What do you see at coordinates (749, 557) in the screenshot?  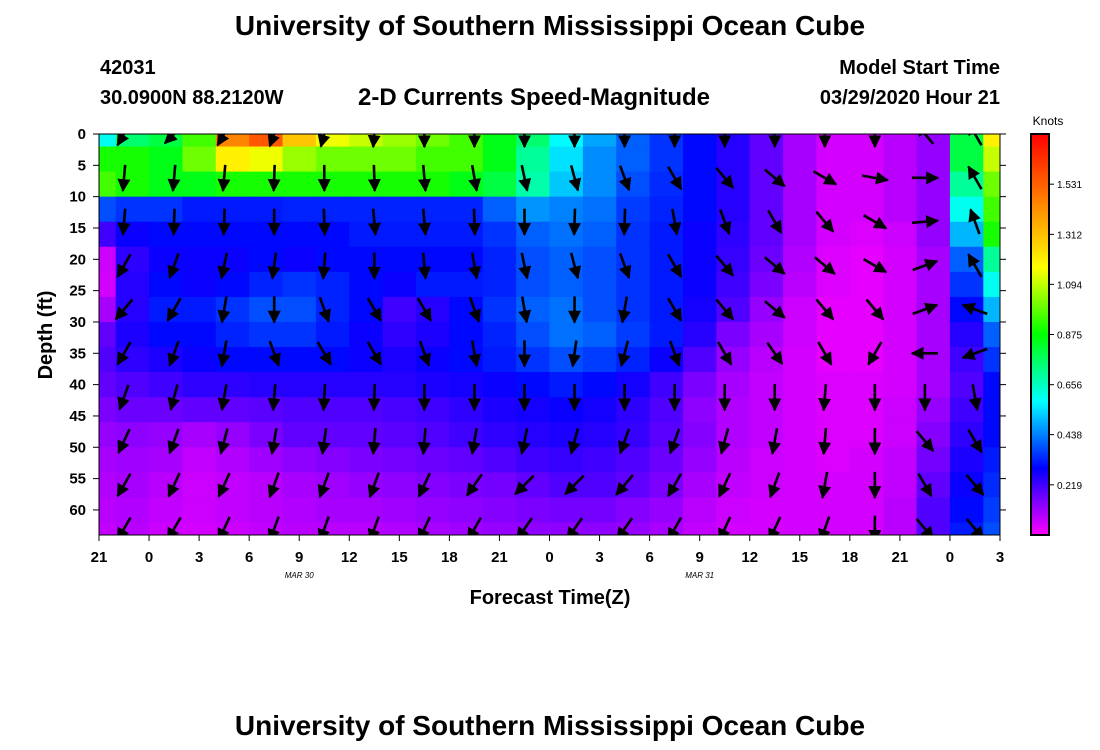 I see `x-tick-label: 12` at bounding box center [749, 557].